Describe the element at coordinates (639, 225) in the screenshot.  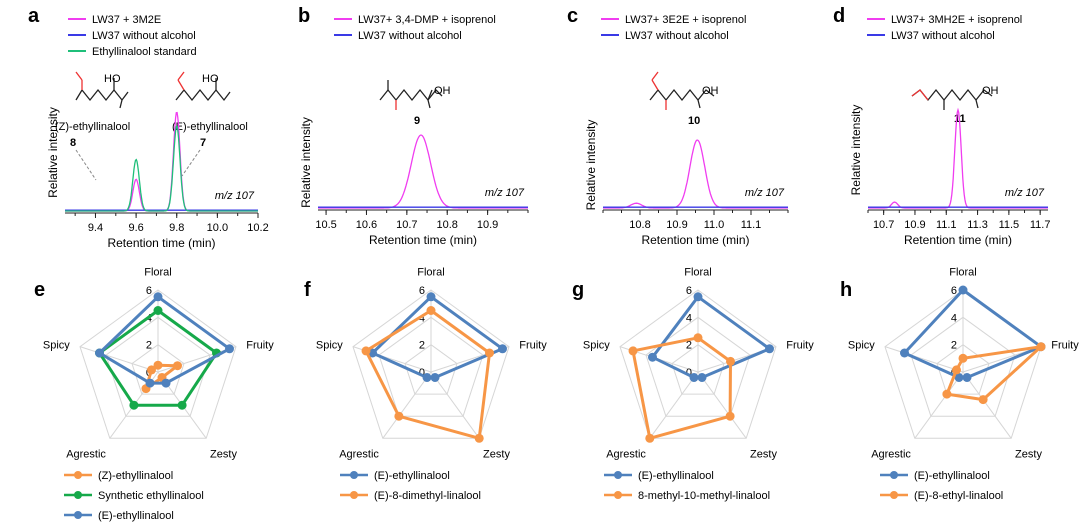
I see `x-tick-label: 10.8` at that location.